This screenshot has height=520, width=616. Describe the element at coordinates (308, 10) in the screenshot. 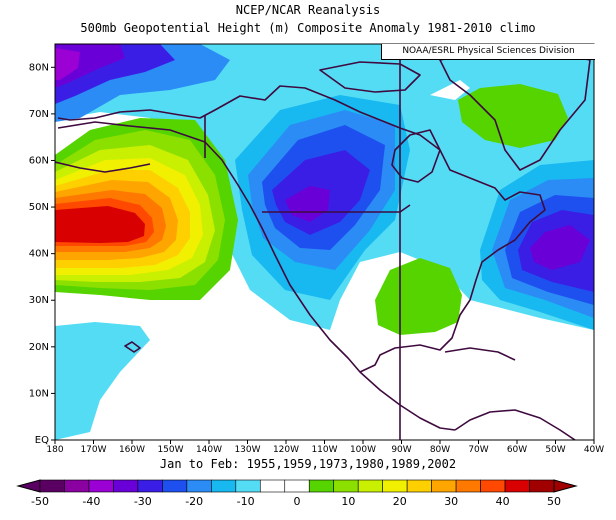

I see `chart-title: NCEP/NCAR Reanalysis` at that location.